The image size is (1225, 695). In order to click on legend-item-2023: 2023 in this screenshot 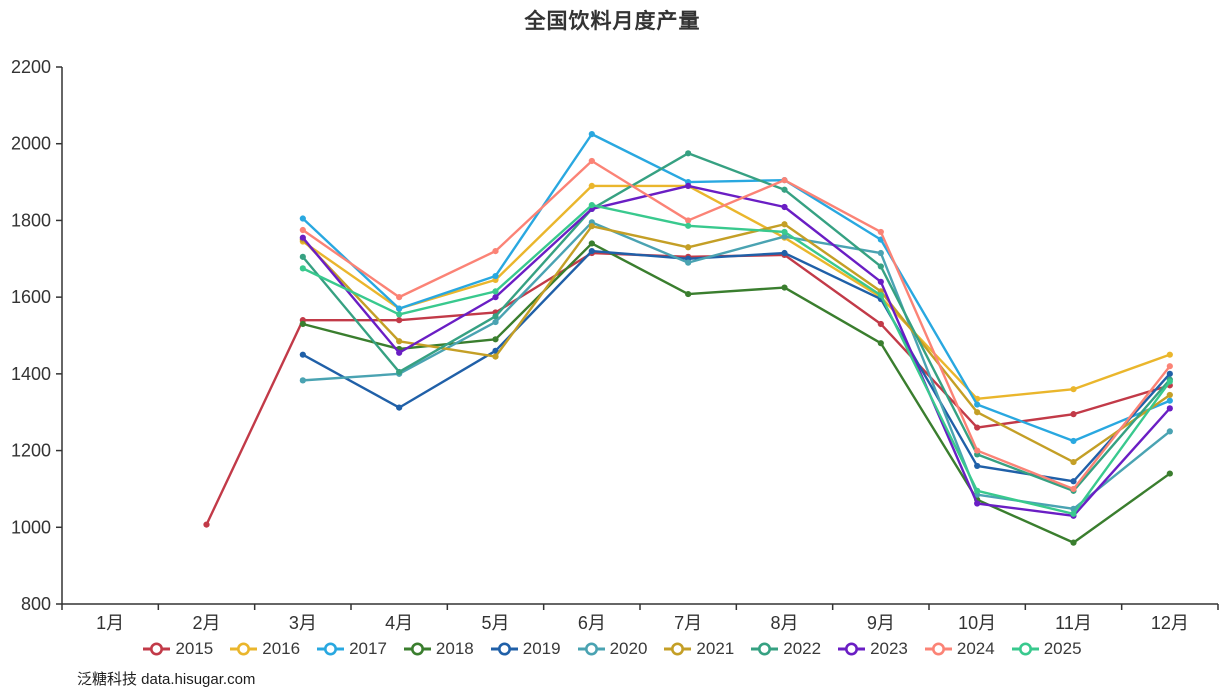, I will do `click(873, 649)`.